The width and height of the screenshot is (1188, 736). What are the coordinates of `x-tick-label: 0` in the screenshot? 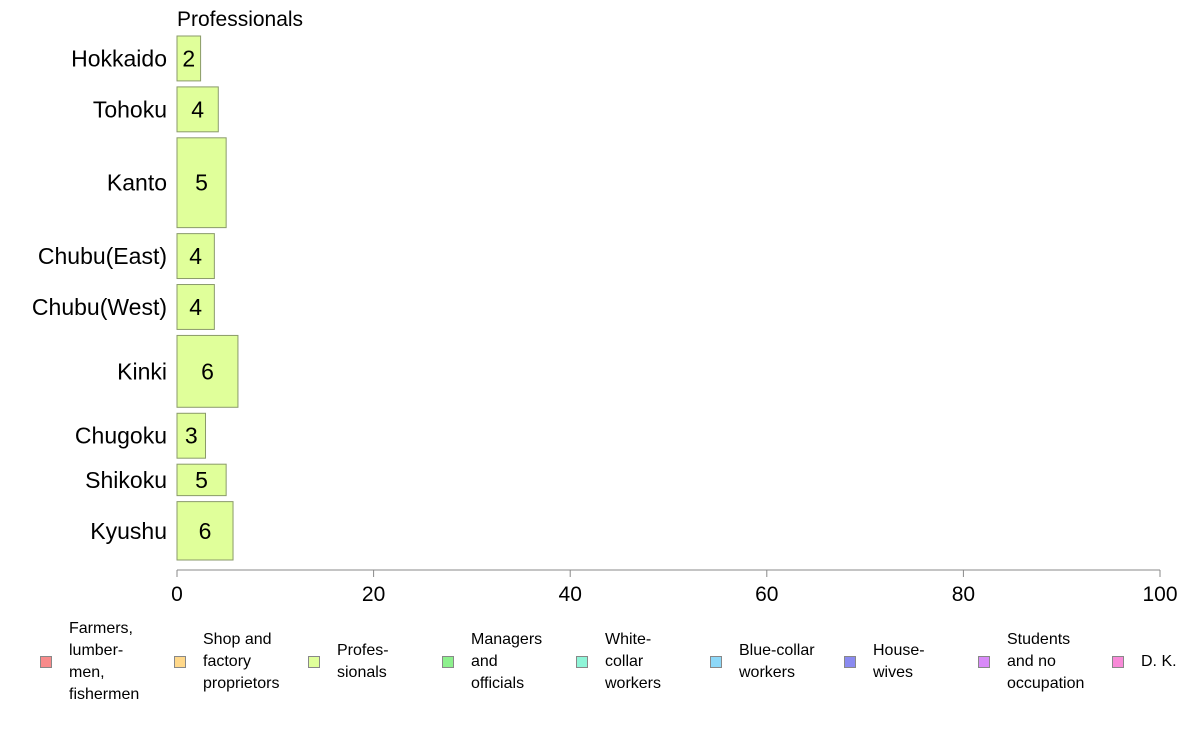 It's located at (177, 594).